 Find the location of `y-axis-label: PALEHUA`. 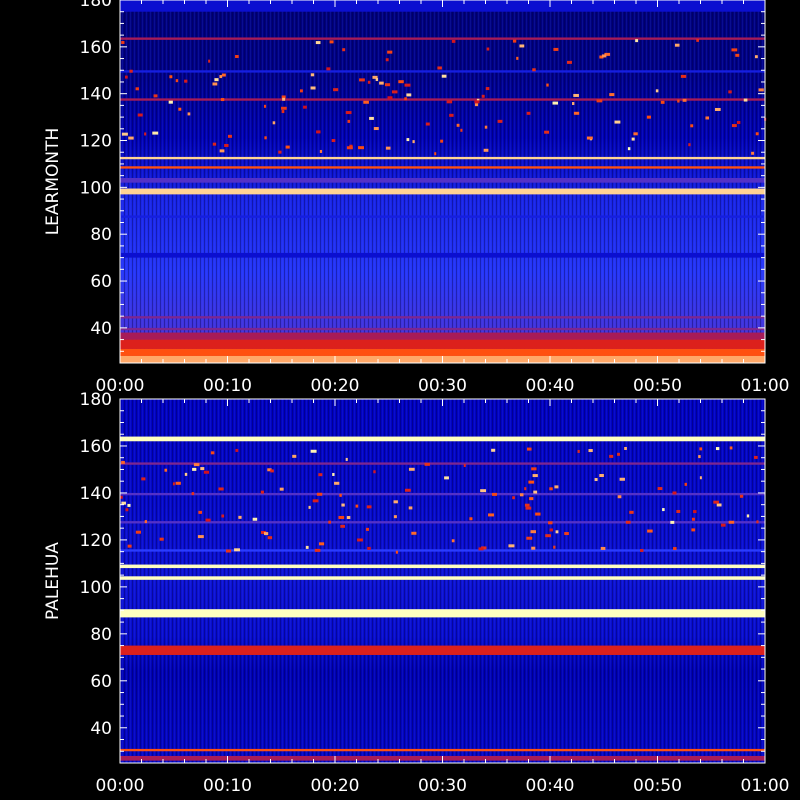

y-axis-label: PALEHUA is located at coordinates (53, 581).